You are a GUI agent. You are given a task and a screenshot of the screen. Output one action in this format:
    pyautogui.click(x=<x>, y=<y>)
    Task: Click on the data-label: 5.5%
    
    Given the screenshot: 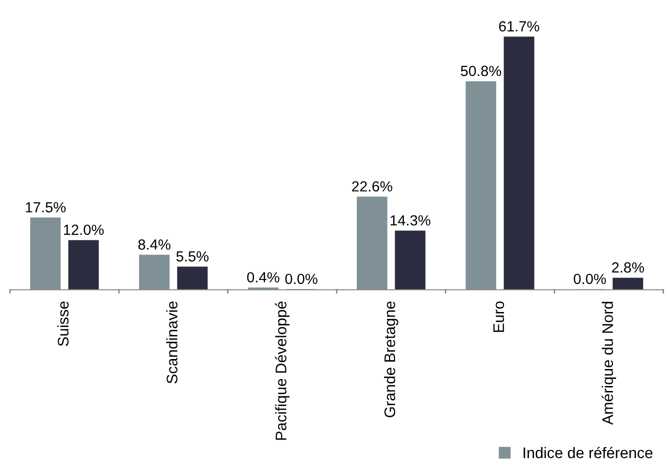 What is the action you would take?
    pyautogui.click(x=192, y=256)
    